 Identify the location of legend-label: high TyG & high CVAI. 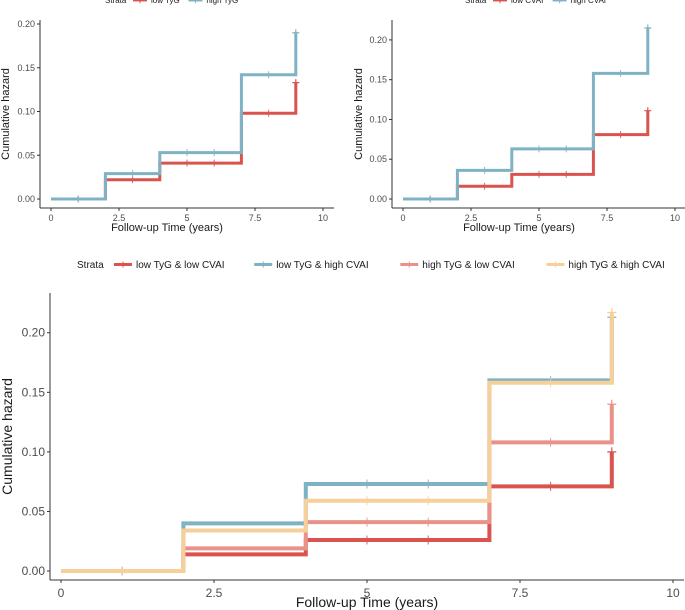
(616, 265).